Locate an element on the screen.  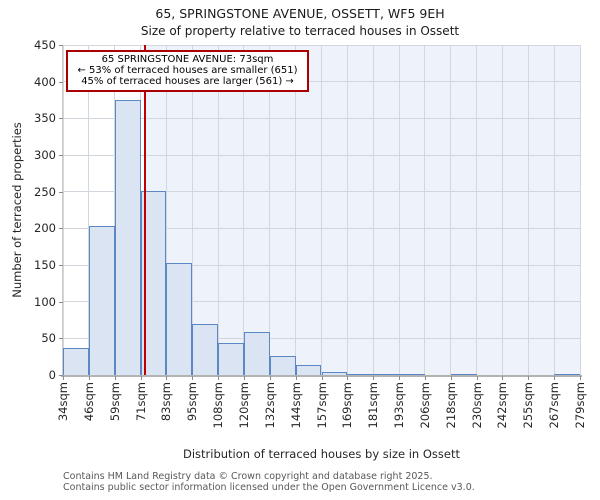
x-tick-label: 120sqm is located at coordinates (243, 405).